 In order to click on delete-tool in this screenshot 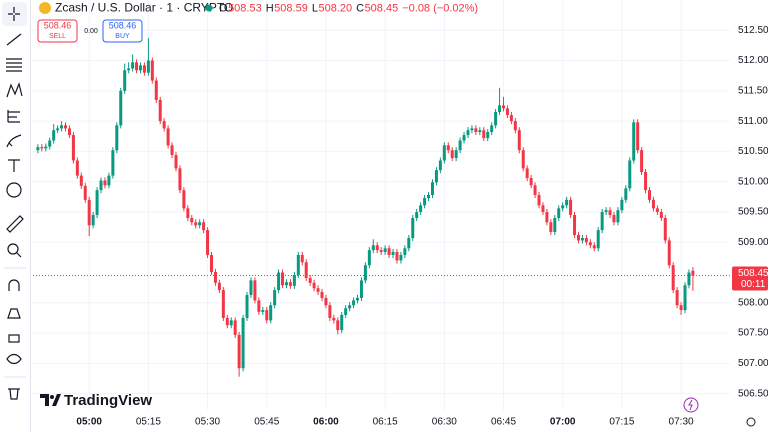, I will do `click(14, 394)`.